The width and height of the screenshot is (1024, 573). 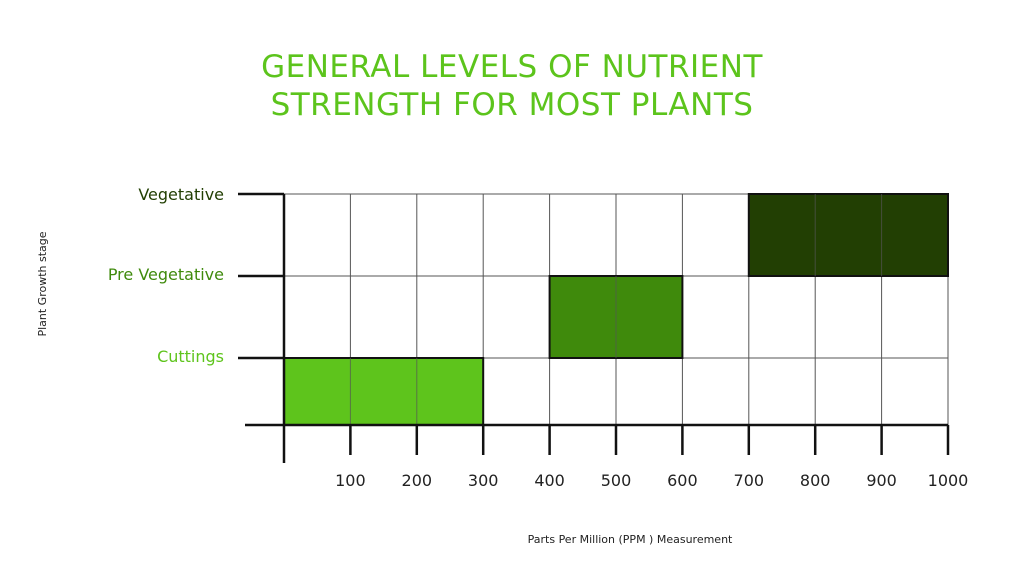 I want to click on x-tick-label: 500, so click(x=616, y=480).